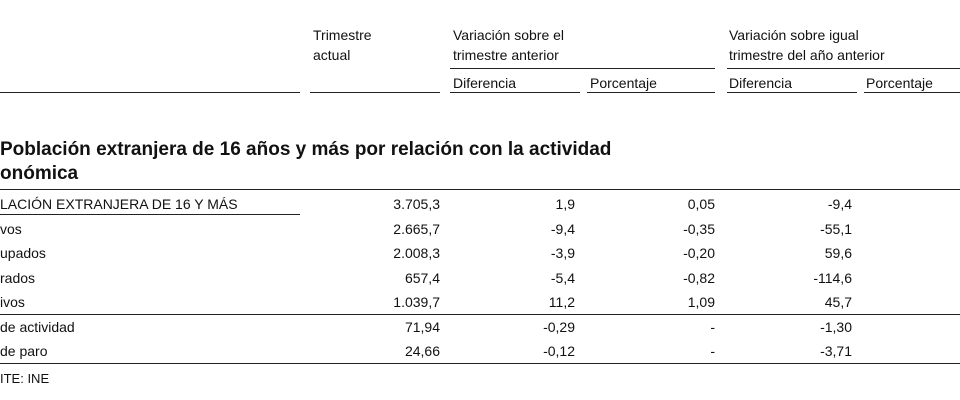 This screenshot has height=400, width=960. What do you see at coordinates (832, 277) in the screenshot?
I see `cell: -114,6` at bounding box center [832, 277].